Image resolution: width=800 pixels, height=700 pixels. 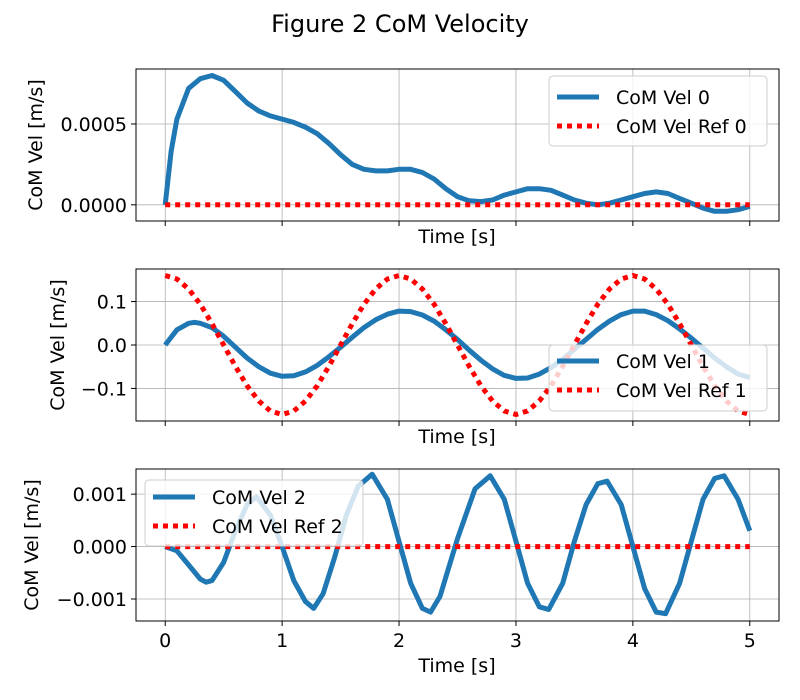 What do you see at coordinates (92, 600) in the screenshot?
I see `y-tick-label: −0.001` at bounding box center [92, 600].